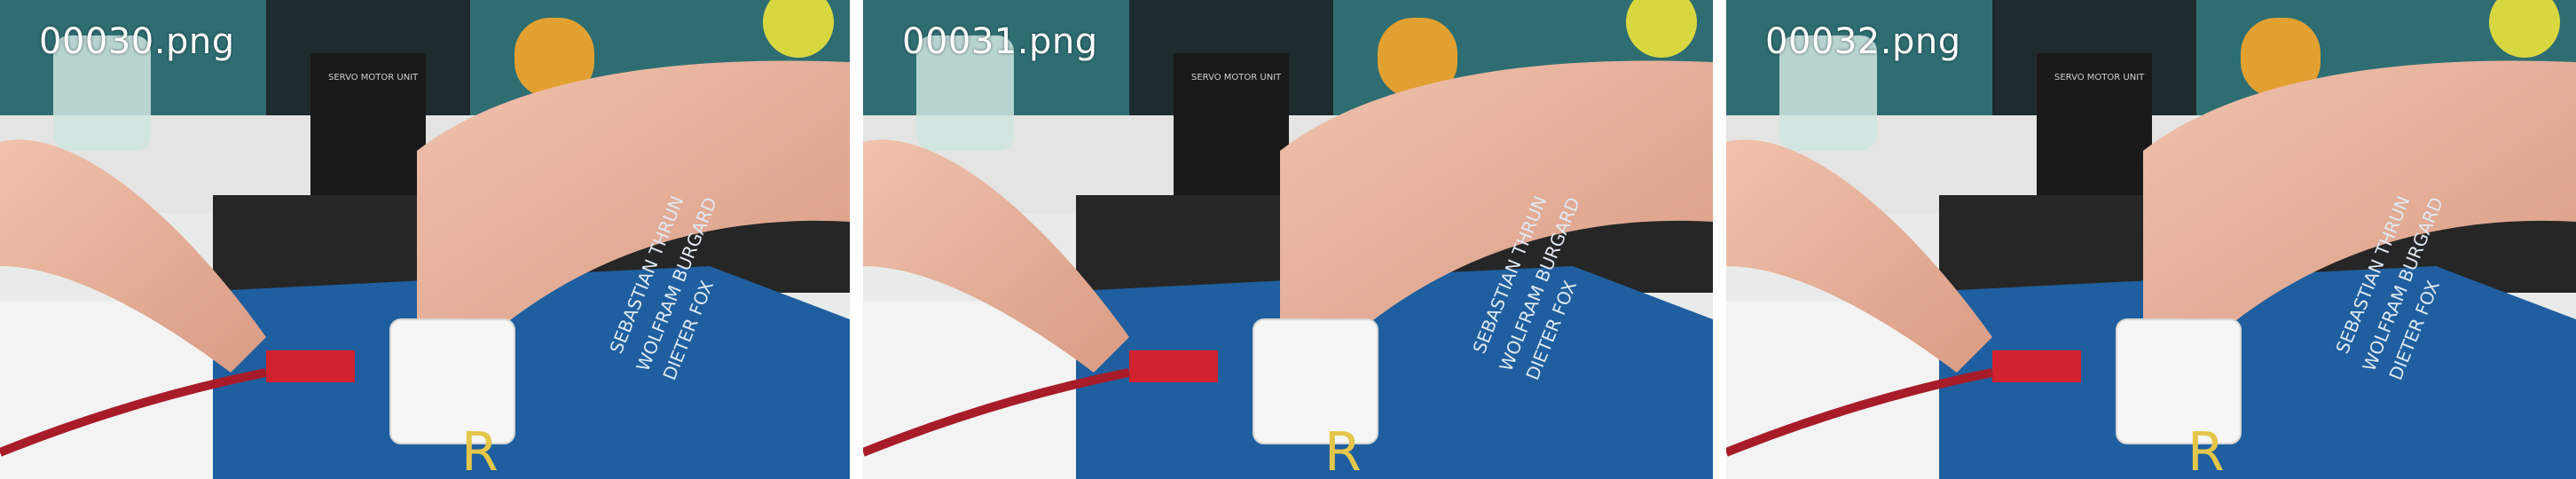 The image size is (2576, 479). I want to click on frame-label: 00032.png, so click(1863, 41).